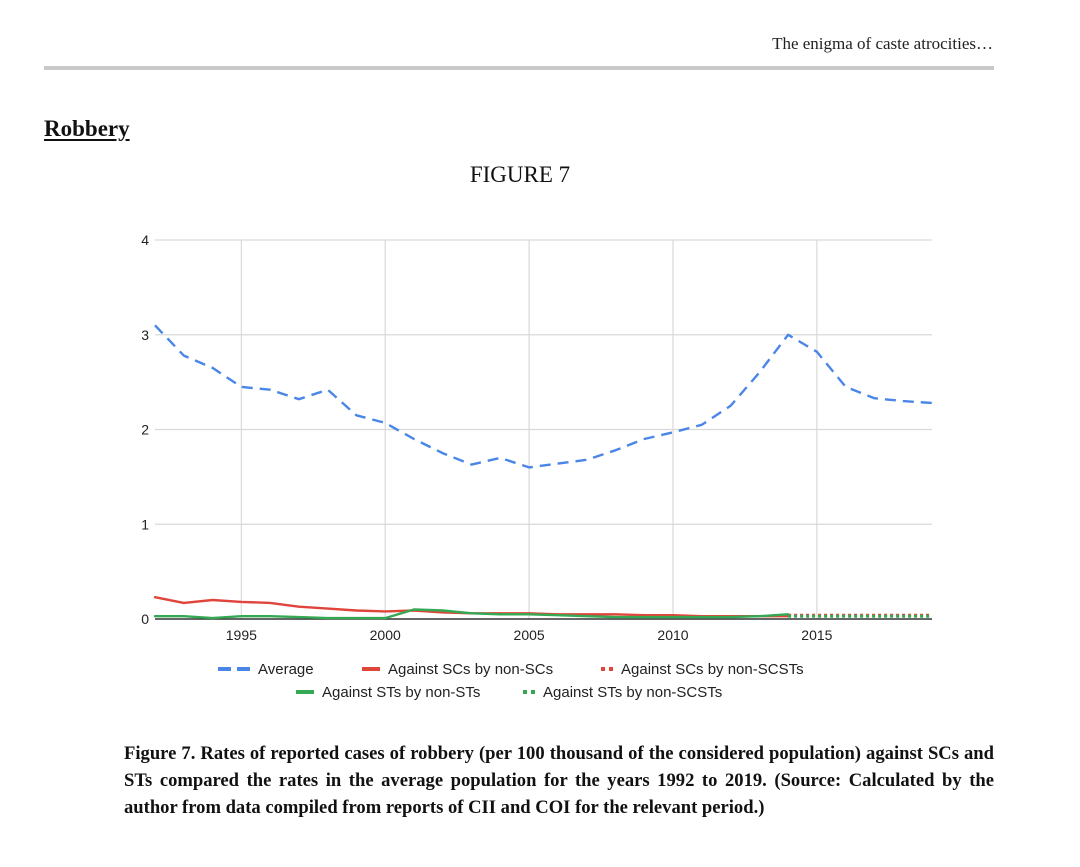  I want to click on figure-label: FIGURE 7, so click(520, 174).